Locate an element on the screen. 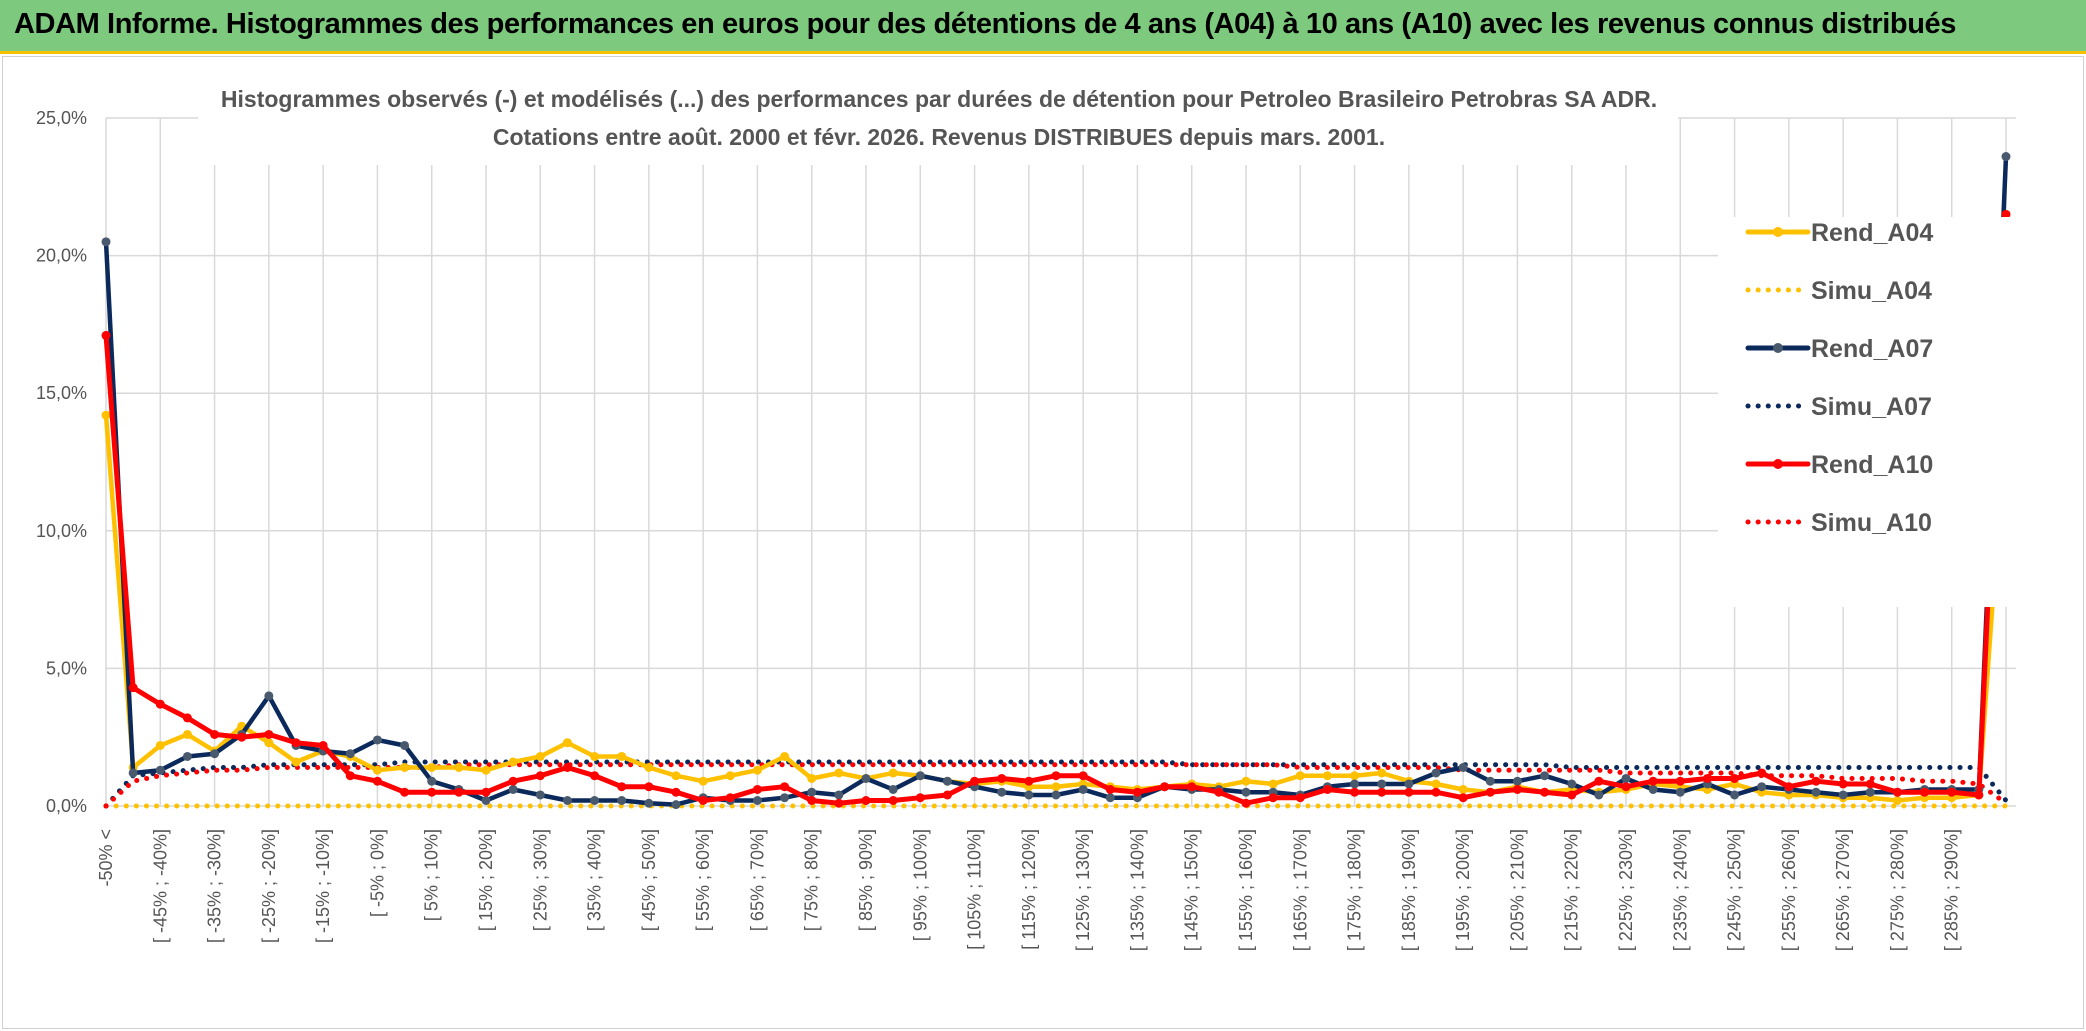 Image resolution: width=2086 pixels, height=1031 pixels. x-tick-label: [ 65% ; 70%] is located at coordinates (757, 880).